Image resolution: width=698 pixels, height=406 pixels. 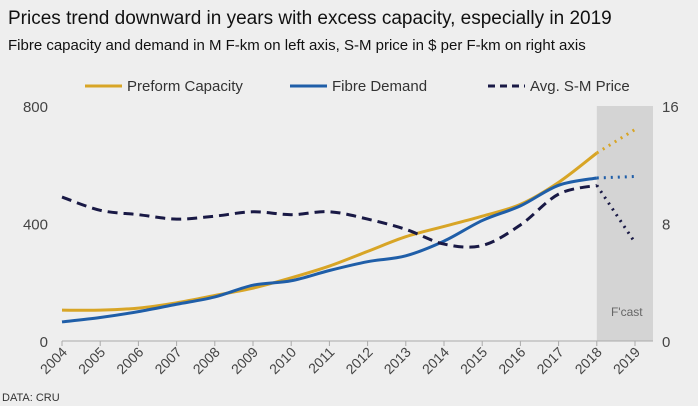 What do you see at coordinates (35, 225) in the screenshot?
I see `left-axis-tick-label: 400` at bounding box center [35, 225].